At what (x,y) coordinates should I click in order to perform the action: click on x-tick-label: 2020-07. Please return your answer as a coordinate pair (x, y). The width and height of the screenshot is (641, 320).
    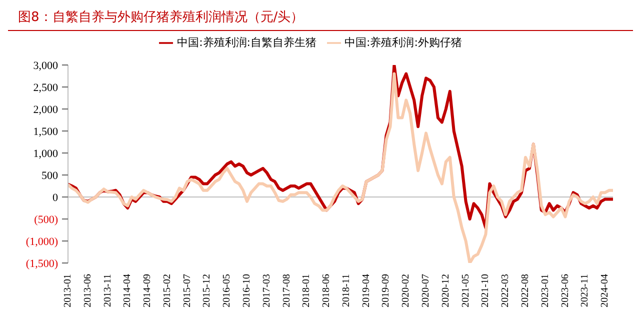
    Looking at the image, I should click on (426, 291).